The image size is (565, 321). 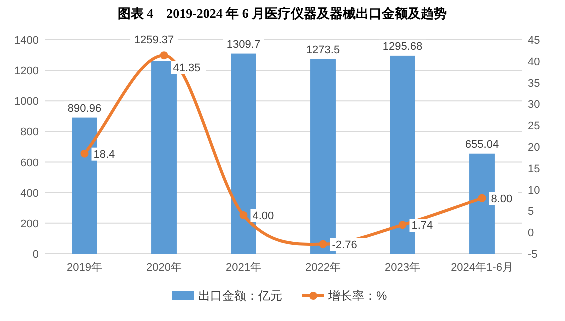 I want to click on y2-tick-label: 30, so click(x=534, y=105).